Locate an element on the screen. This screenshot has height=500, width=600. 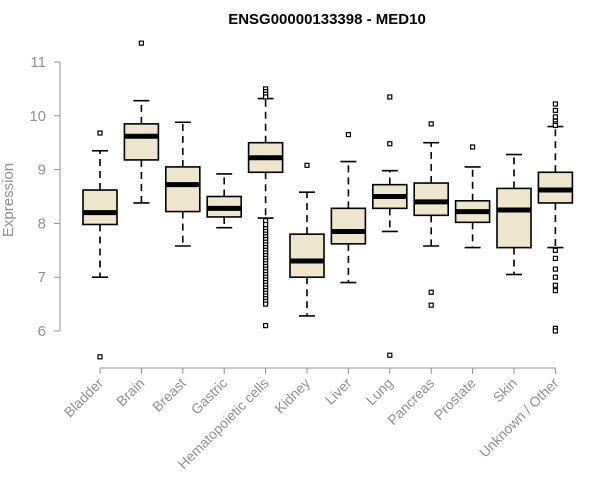
box-liver is located at coordinates (348, 208).